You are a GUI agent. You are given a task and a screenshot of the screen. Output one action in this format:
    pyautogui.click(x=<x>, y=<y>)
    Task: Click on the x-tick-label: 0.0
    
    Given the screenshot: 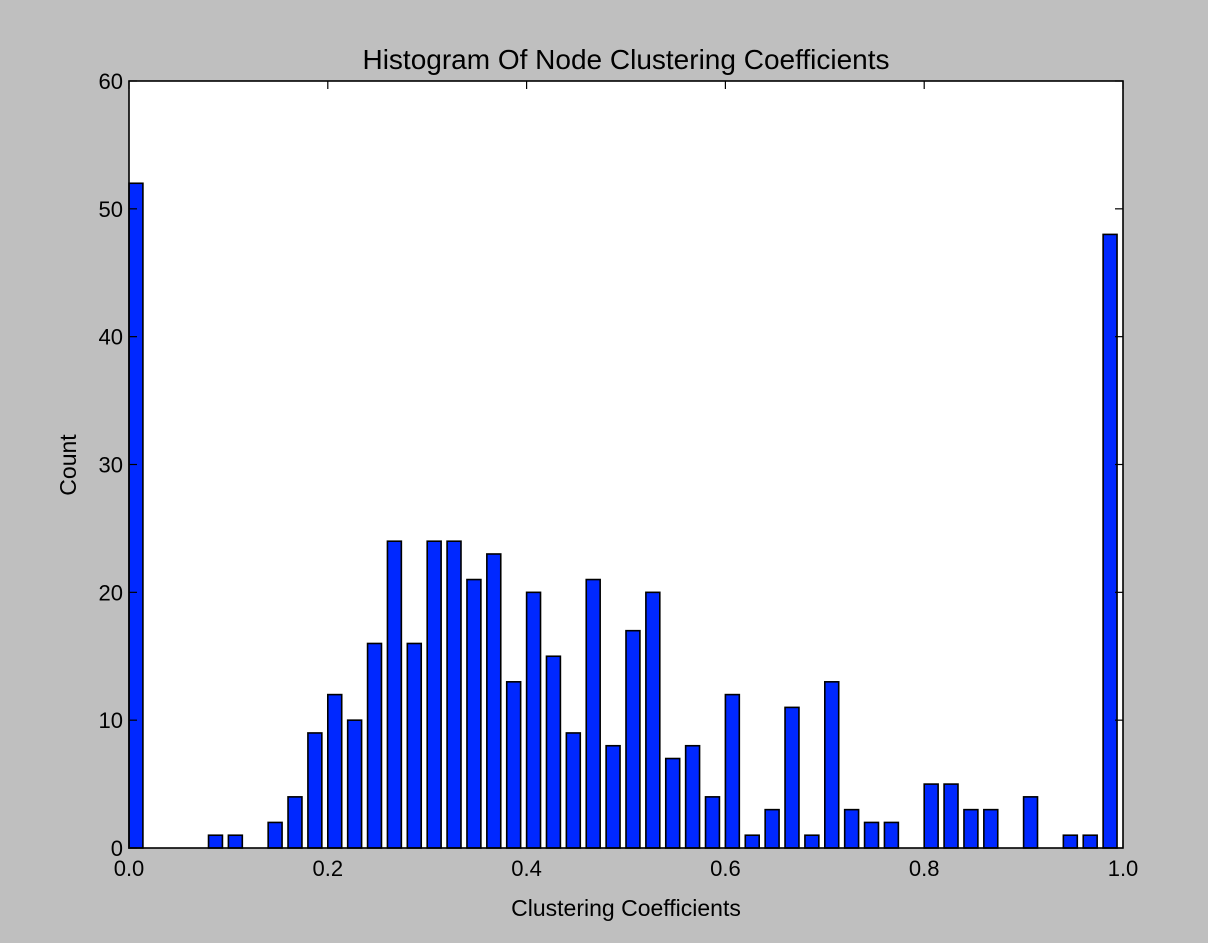 What is the action you would take?
    pyautogui.click(x=129, y=868)
    